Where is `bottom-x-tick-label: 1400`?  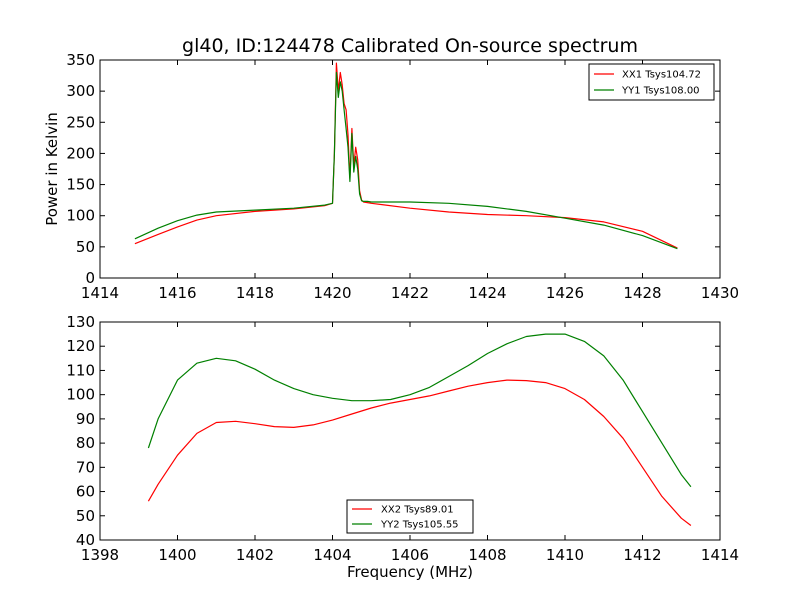 bottom-x-tick-label: 1400 is located at coordinates (177, 555).